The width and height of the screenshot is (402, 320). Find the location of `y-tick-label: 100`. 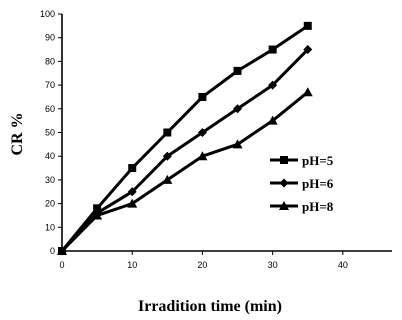

y-tick-label: 100 is located at coordinates (47, 14).